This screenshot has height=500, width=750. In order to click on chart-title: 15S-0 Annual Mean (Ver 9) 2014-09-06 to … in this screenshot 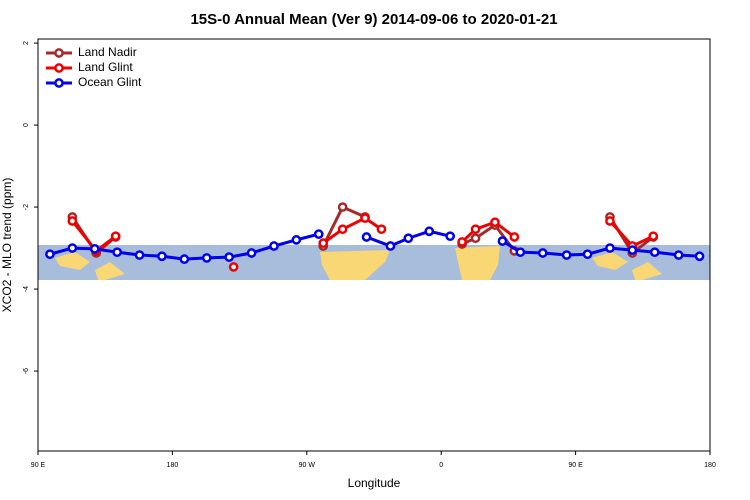, I will do `click(373, 19)`.